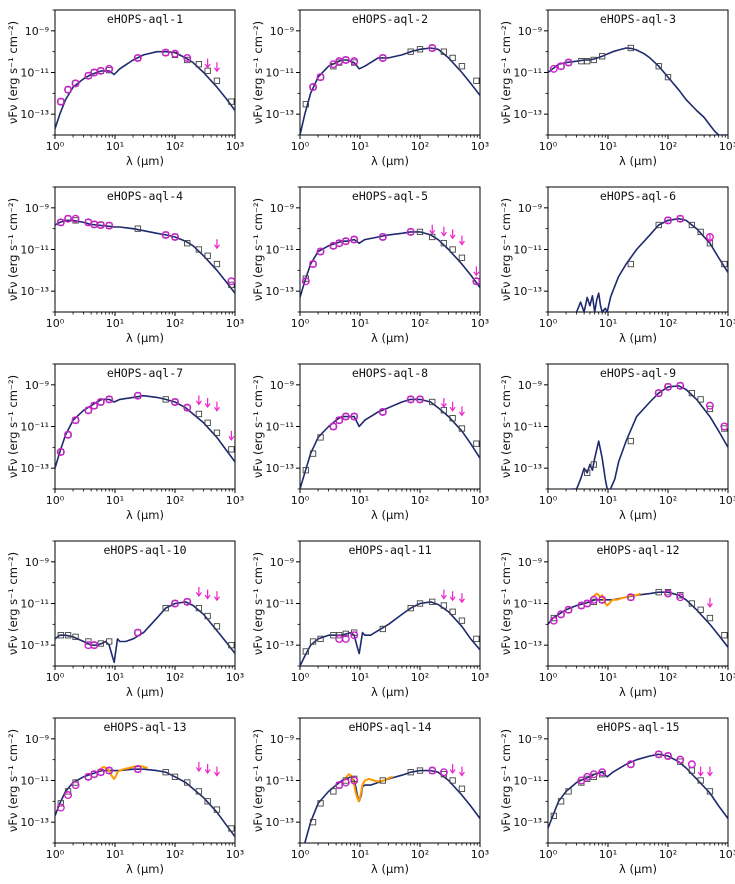 The height and width of the screenshot is (884, 735). Describe the element at coordinates (461, 601) in the screenshot. I see `upper-limit-head` at that location.